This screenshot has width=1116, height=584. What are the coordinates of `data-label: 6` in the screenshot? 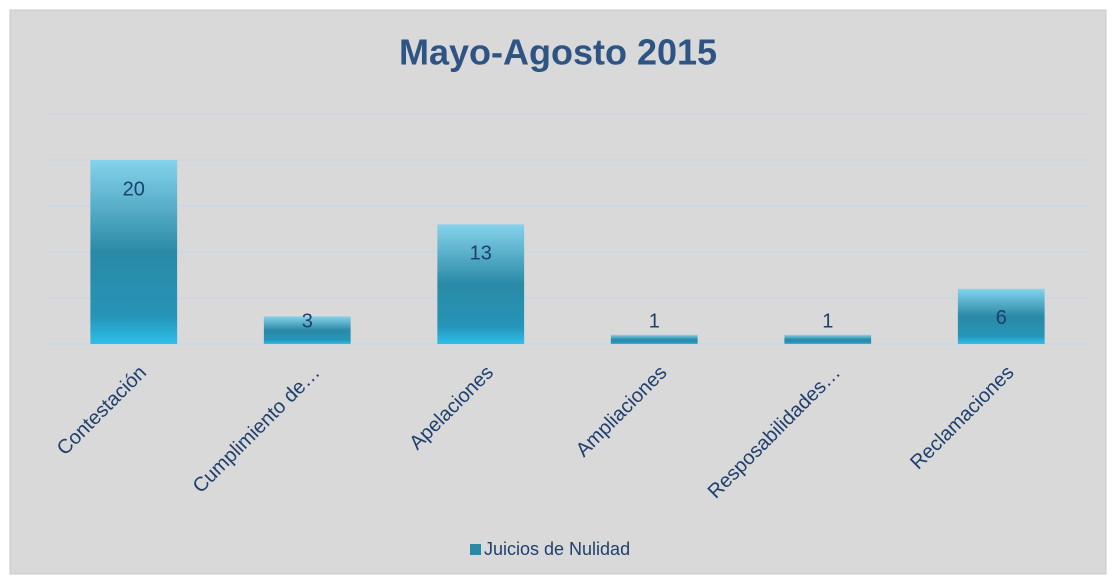 It's located at (1001, 318).